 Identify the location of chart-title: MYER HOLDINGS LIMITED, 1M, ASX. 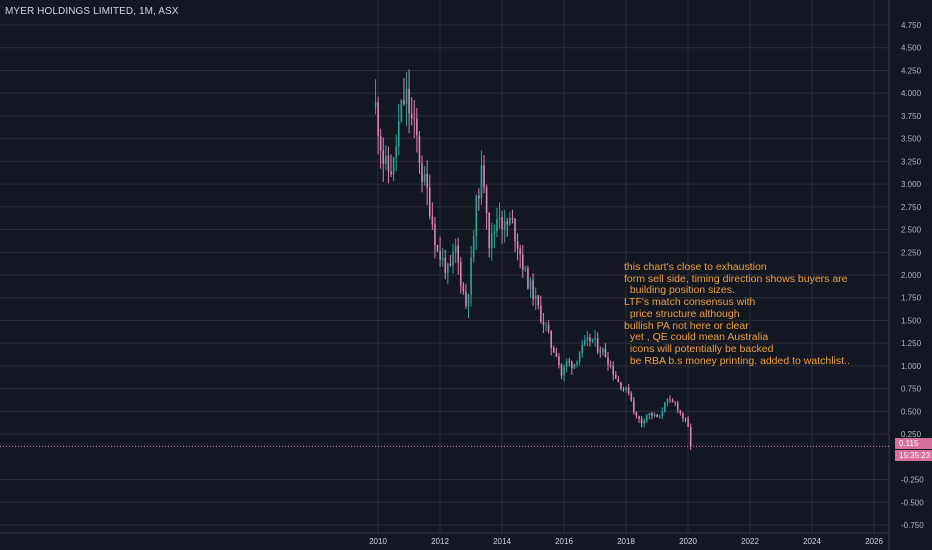
(92, 11).